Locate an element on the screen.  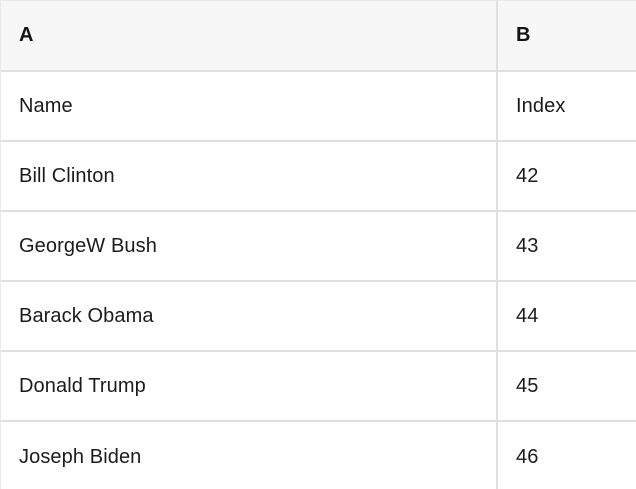
column-header-row: A B is located at coordinates (318, 36).